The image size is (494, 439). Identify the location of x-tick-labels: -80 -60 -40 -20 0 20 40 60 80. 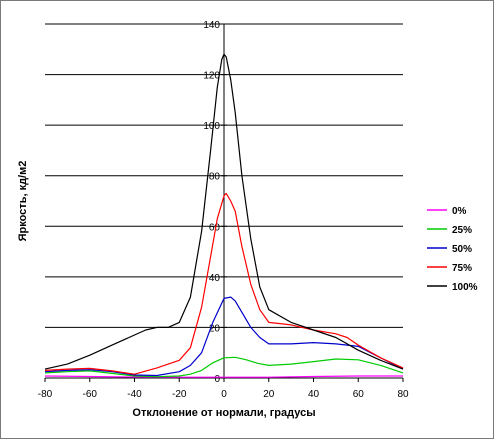
(223, 394).